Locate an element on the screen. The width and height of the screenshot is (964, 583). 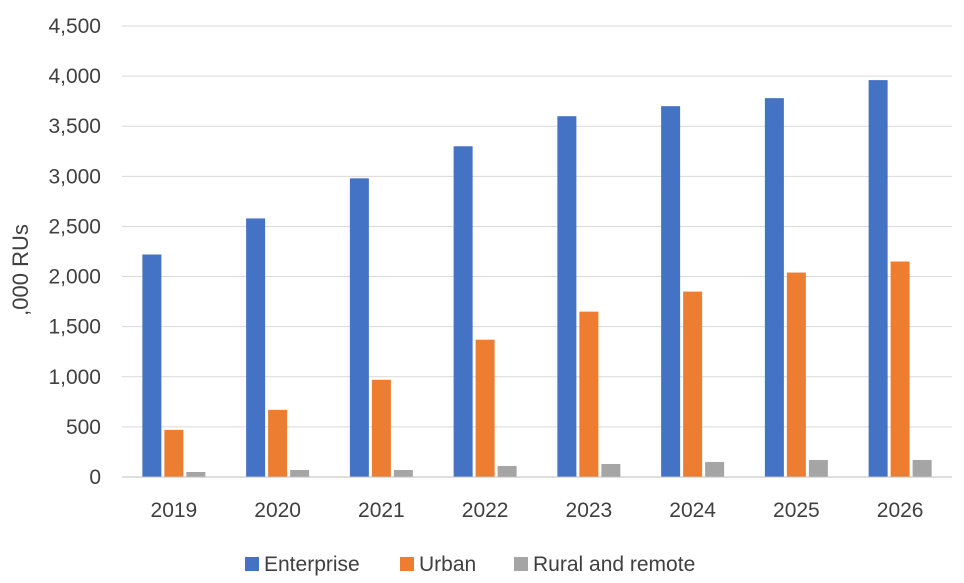
bar-rural-and-remote-2019 is located at coordinates (196, 474).